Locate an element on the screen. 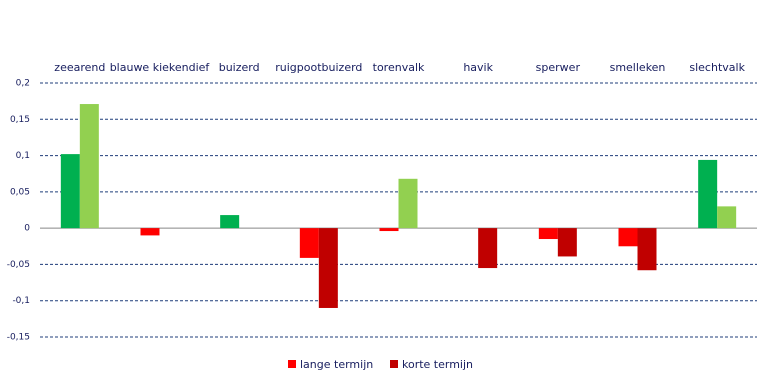 Image resolution: width=770 pixels, height=381 pixels. y-tick-label: -0,15 is located at coordinates (18, 338).